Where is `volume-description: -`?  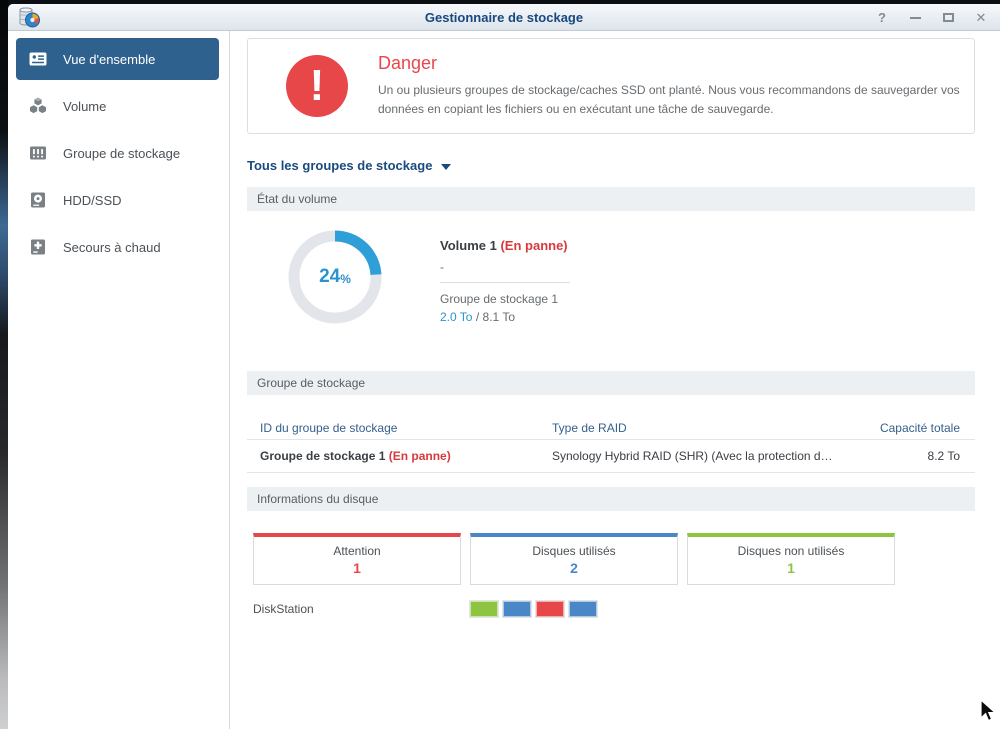
volume-description: - is located at coordinates (442, 267).